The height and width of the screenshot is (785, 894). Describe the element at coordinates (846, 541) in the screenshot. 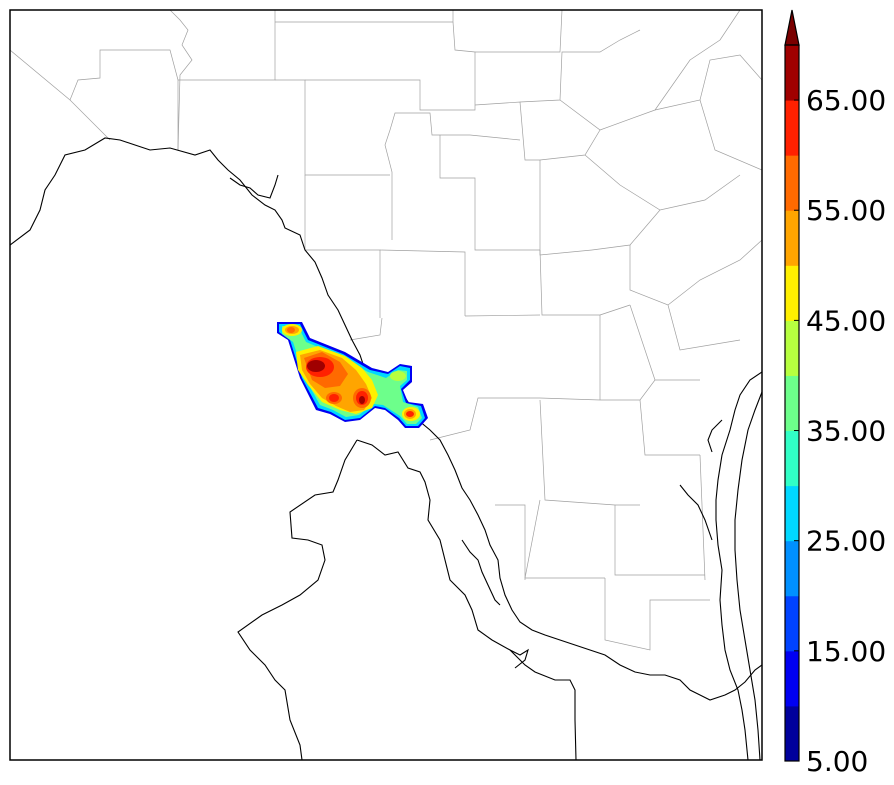

I see `colorbar-tick-label: 25.00` at that location.